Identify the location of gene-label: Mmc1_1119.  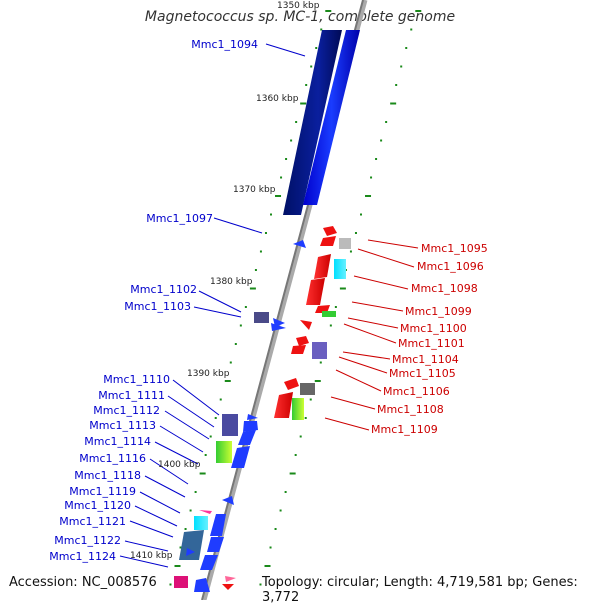
(102, 491).